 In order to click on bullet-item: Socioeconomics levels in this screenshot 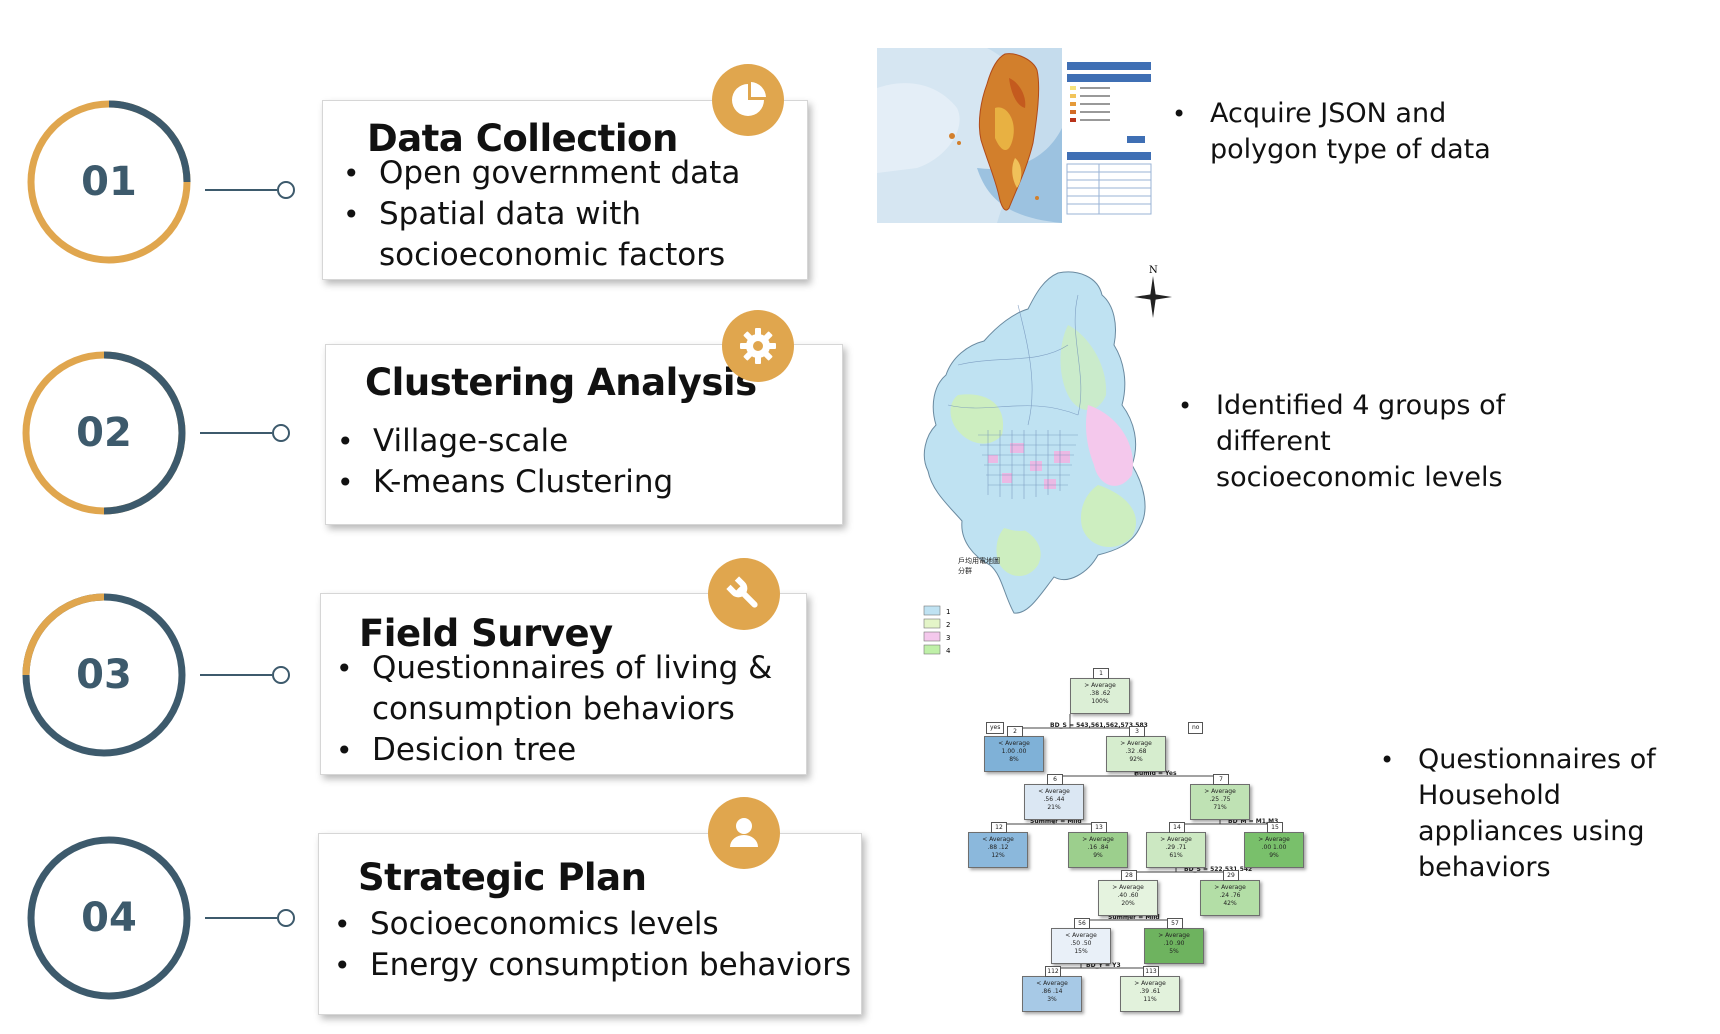, I will do `click(592, 924)`.